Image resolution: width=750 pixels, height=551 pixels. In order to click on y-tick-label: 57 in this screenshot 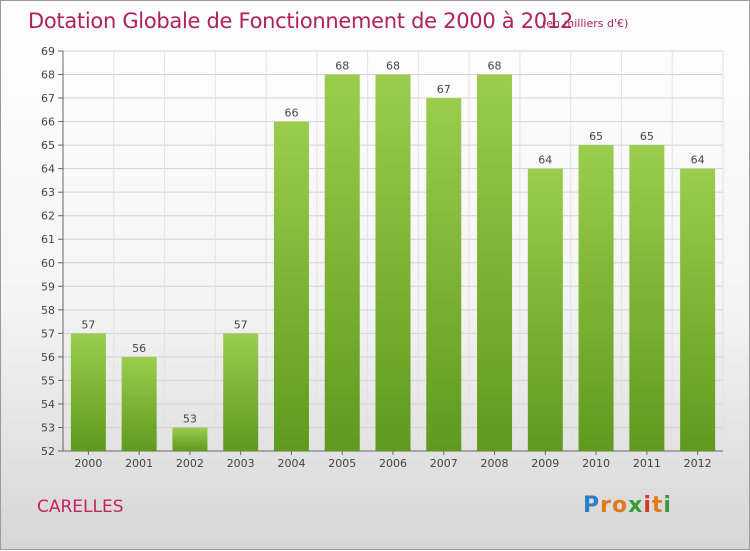, I will do `click(48, 333)`.